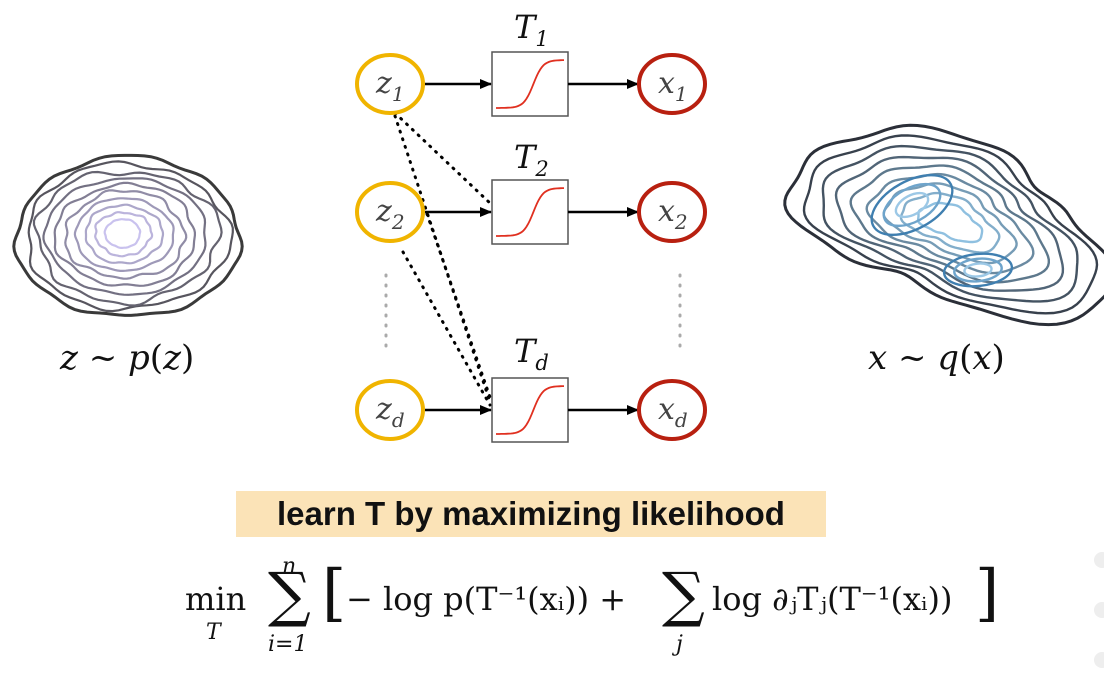 This screenshot has height=674, width=1104. What do you see at coordinates (683, 595) in the screenshot?
I see `summation-j-symbol: ∑` at bounding box center [683, 595].